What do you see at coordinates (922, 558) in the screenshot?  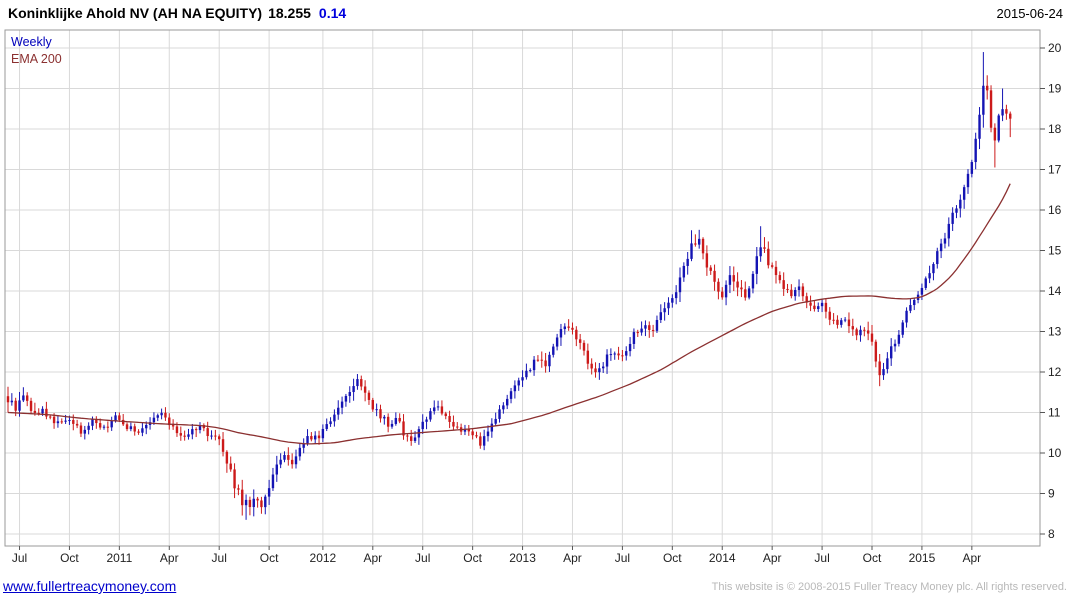 I see `x-tick-label: 2015` at bounding box center [922, 558].